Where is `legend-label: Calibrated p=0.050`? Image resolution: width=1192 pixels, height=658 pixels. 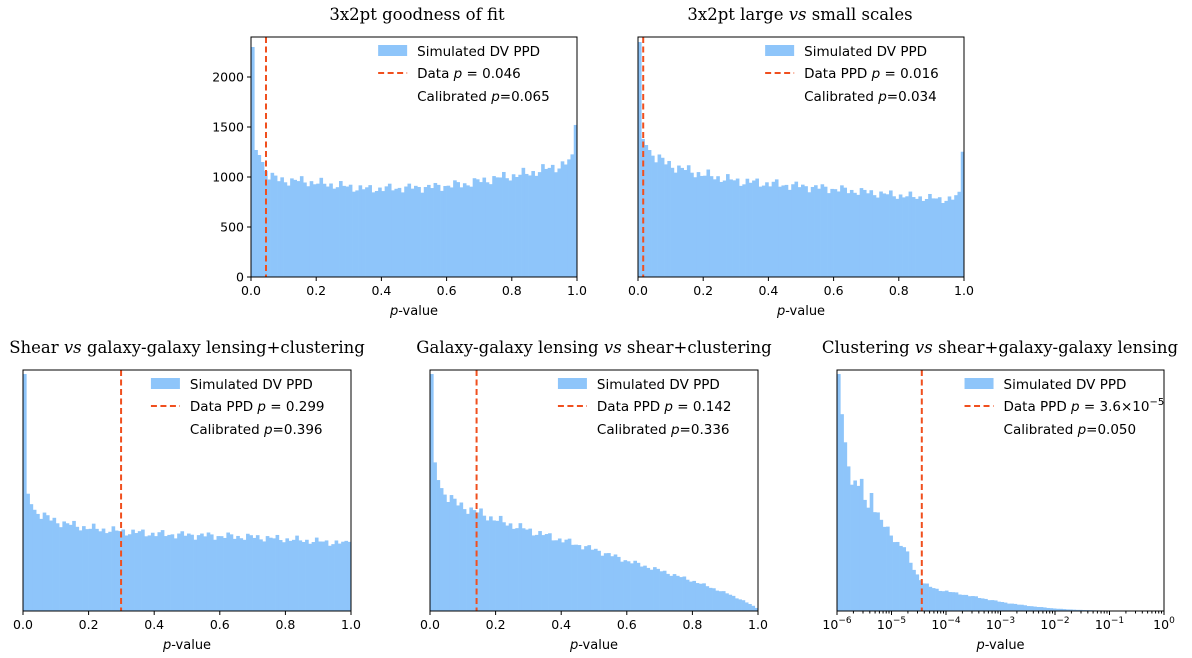 legend-label: Calibrated p=0.050 is located at coordinates (1070, 430).